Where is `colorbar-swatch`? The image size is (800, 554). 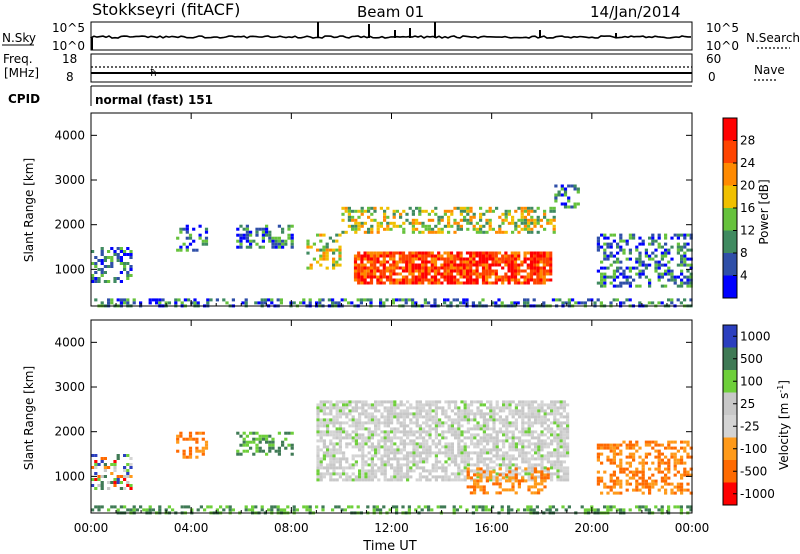 colorbar-swatch is located at coordinates (730, 242).